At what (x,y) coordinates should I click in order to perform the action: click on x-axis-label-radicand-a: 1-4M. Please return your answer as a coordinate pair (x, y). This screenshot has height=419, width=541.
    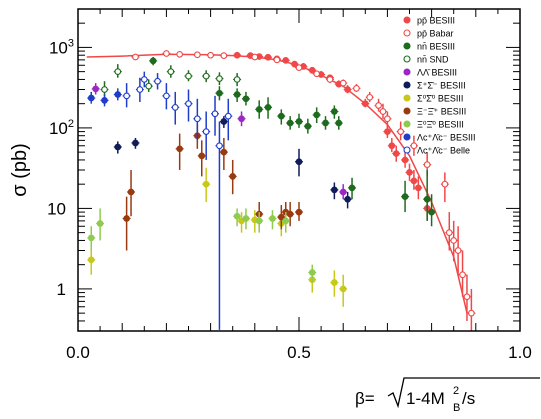
    Looking at the image, I should click on (425, 398).